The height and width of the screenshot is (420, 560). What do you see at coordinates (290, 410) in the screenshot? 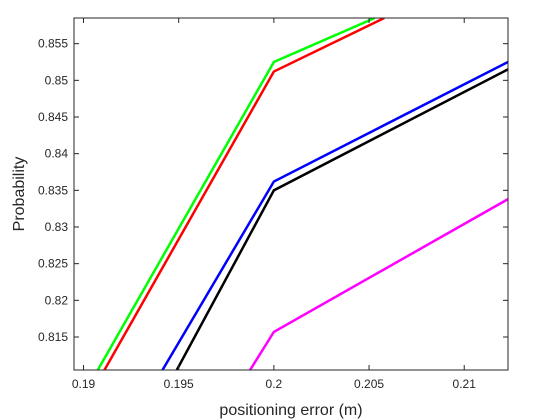
I see `x-axis-title: positioning error (m)` at bounding box center [290, 410].